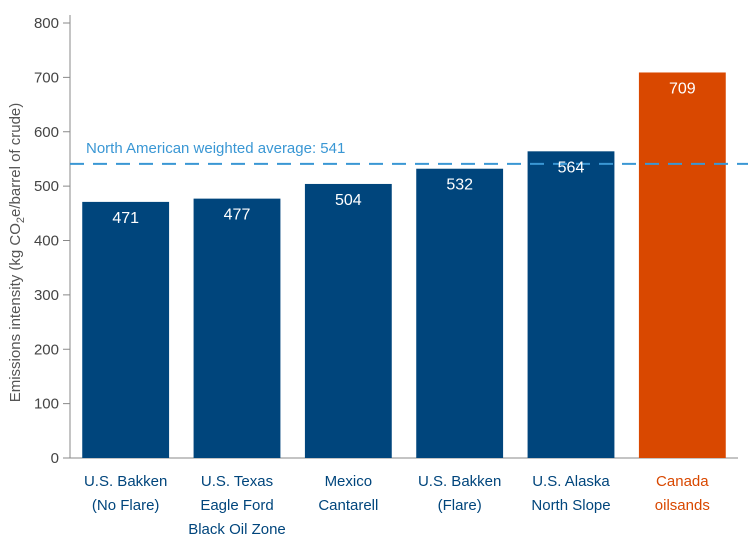 Image resolution: width=750 pixels, height=555 pixels. What do you see at coordinates (46, 23) in the screenshot?
I see `y-tick-label: 800` at bounding box center [46, 23].